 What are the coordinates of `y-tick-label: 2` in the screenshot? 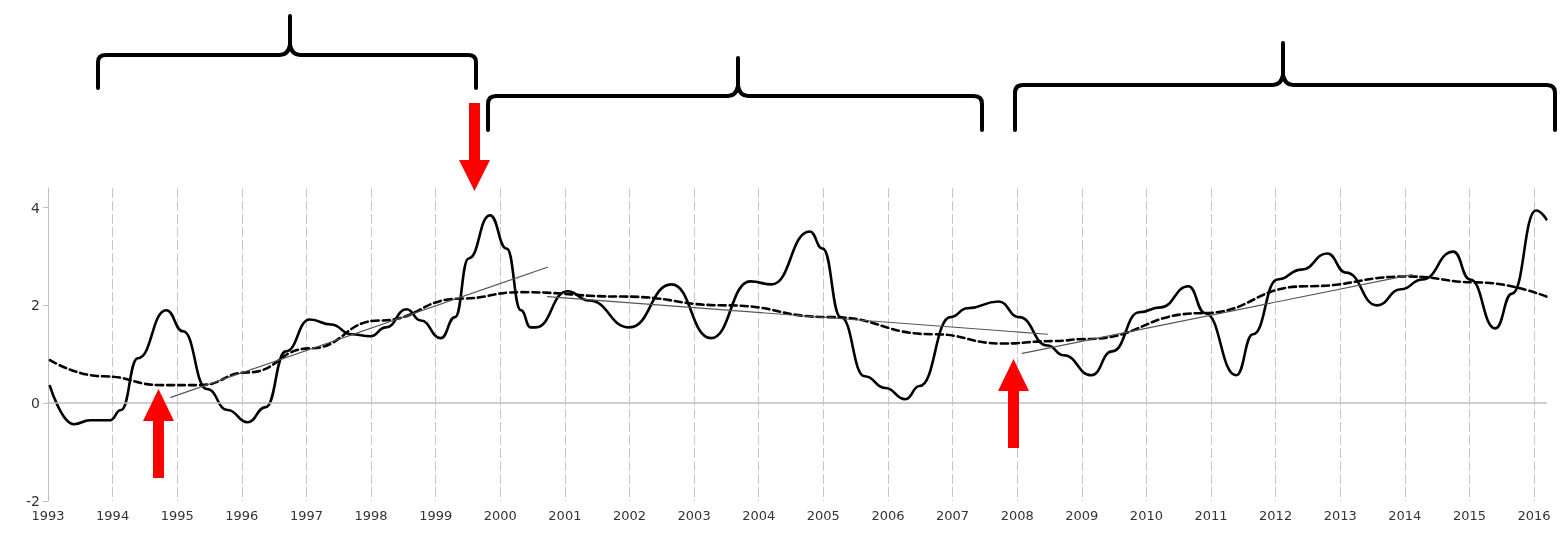 It's located at (35, 305).